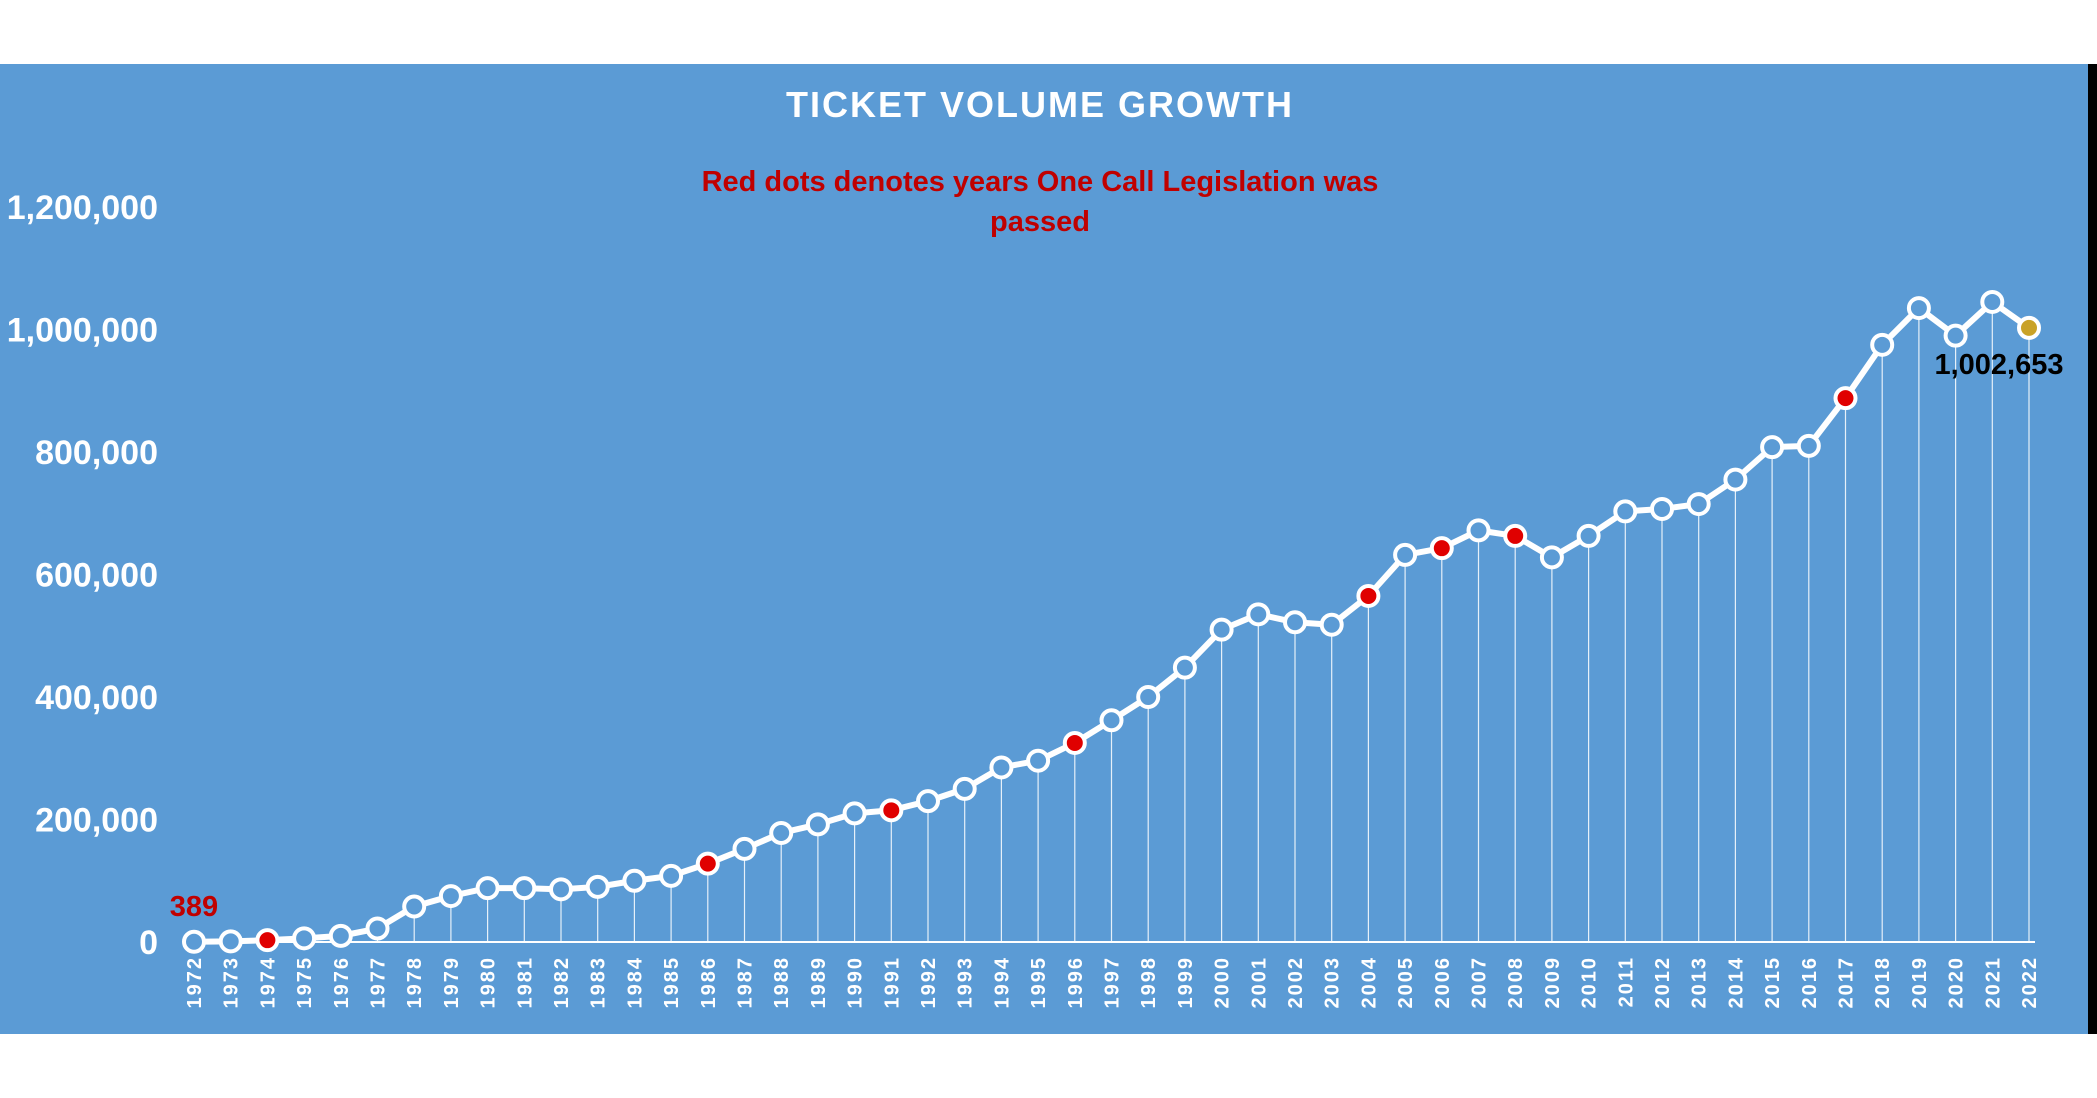  I want to click on x-tick-label: 2005, so click(1406, 982).